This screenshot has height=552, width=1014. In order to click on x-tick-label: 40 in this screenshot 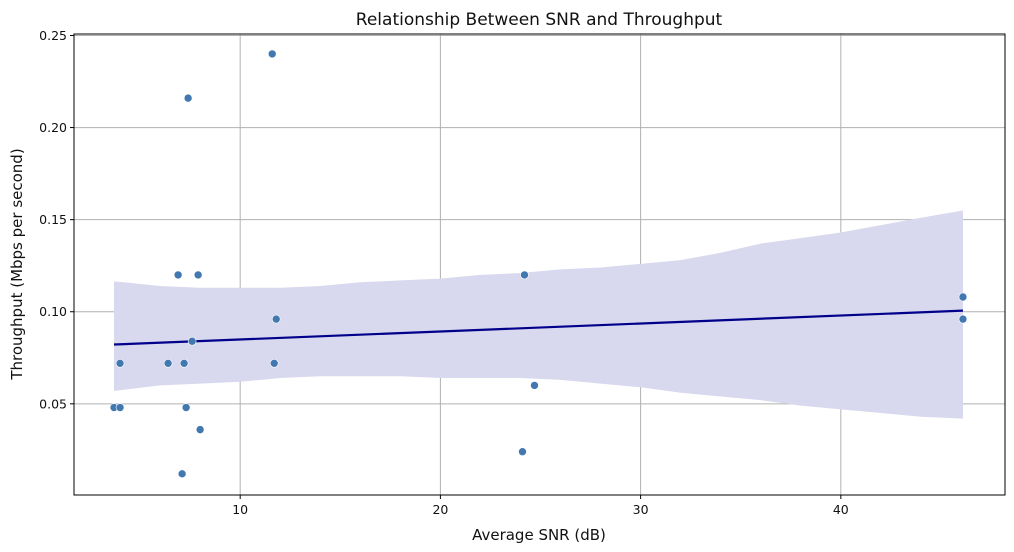, I will do `click(841, 509)`.